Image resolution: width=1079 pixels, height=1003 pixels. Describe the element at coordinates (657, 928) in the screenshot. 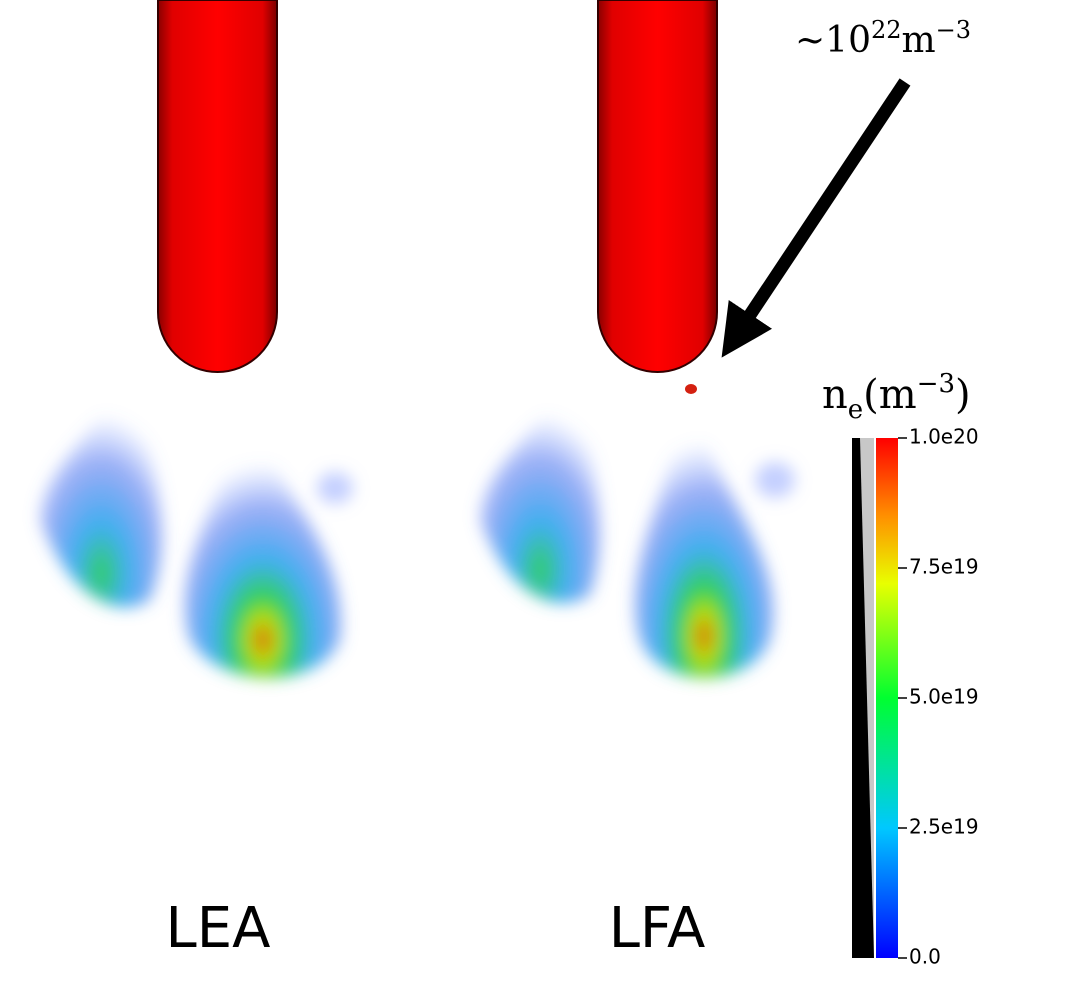

I see `panel-label: LFA` at that location.